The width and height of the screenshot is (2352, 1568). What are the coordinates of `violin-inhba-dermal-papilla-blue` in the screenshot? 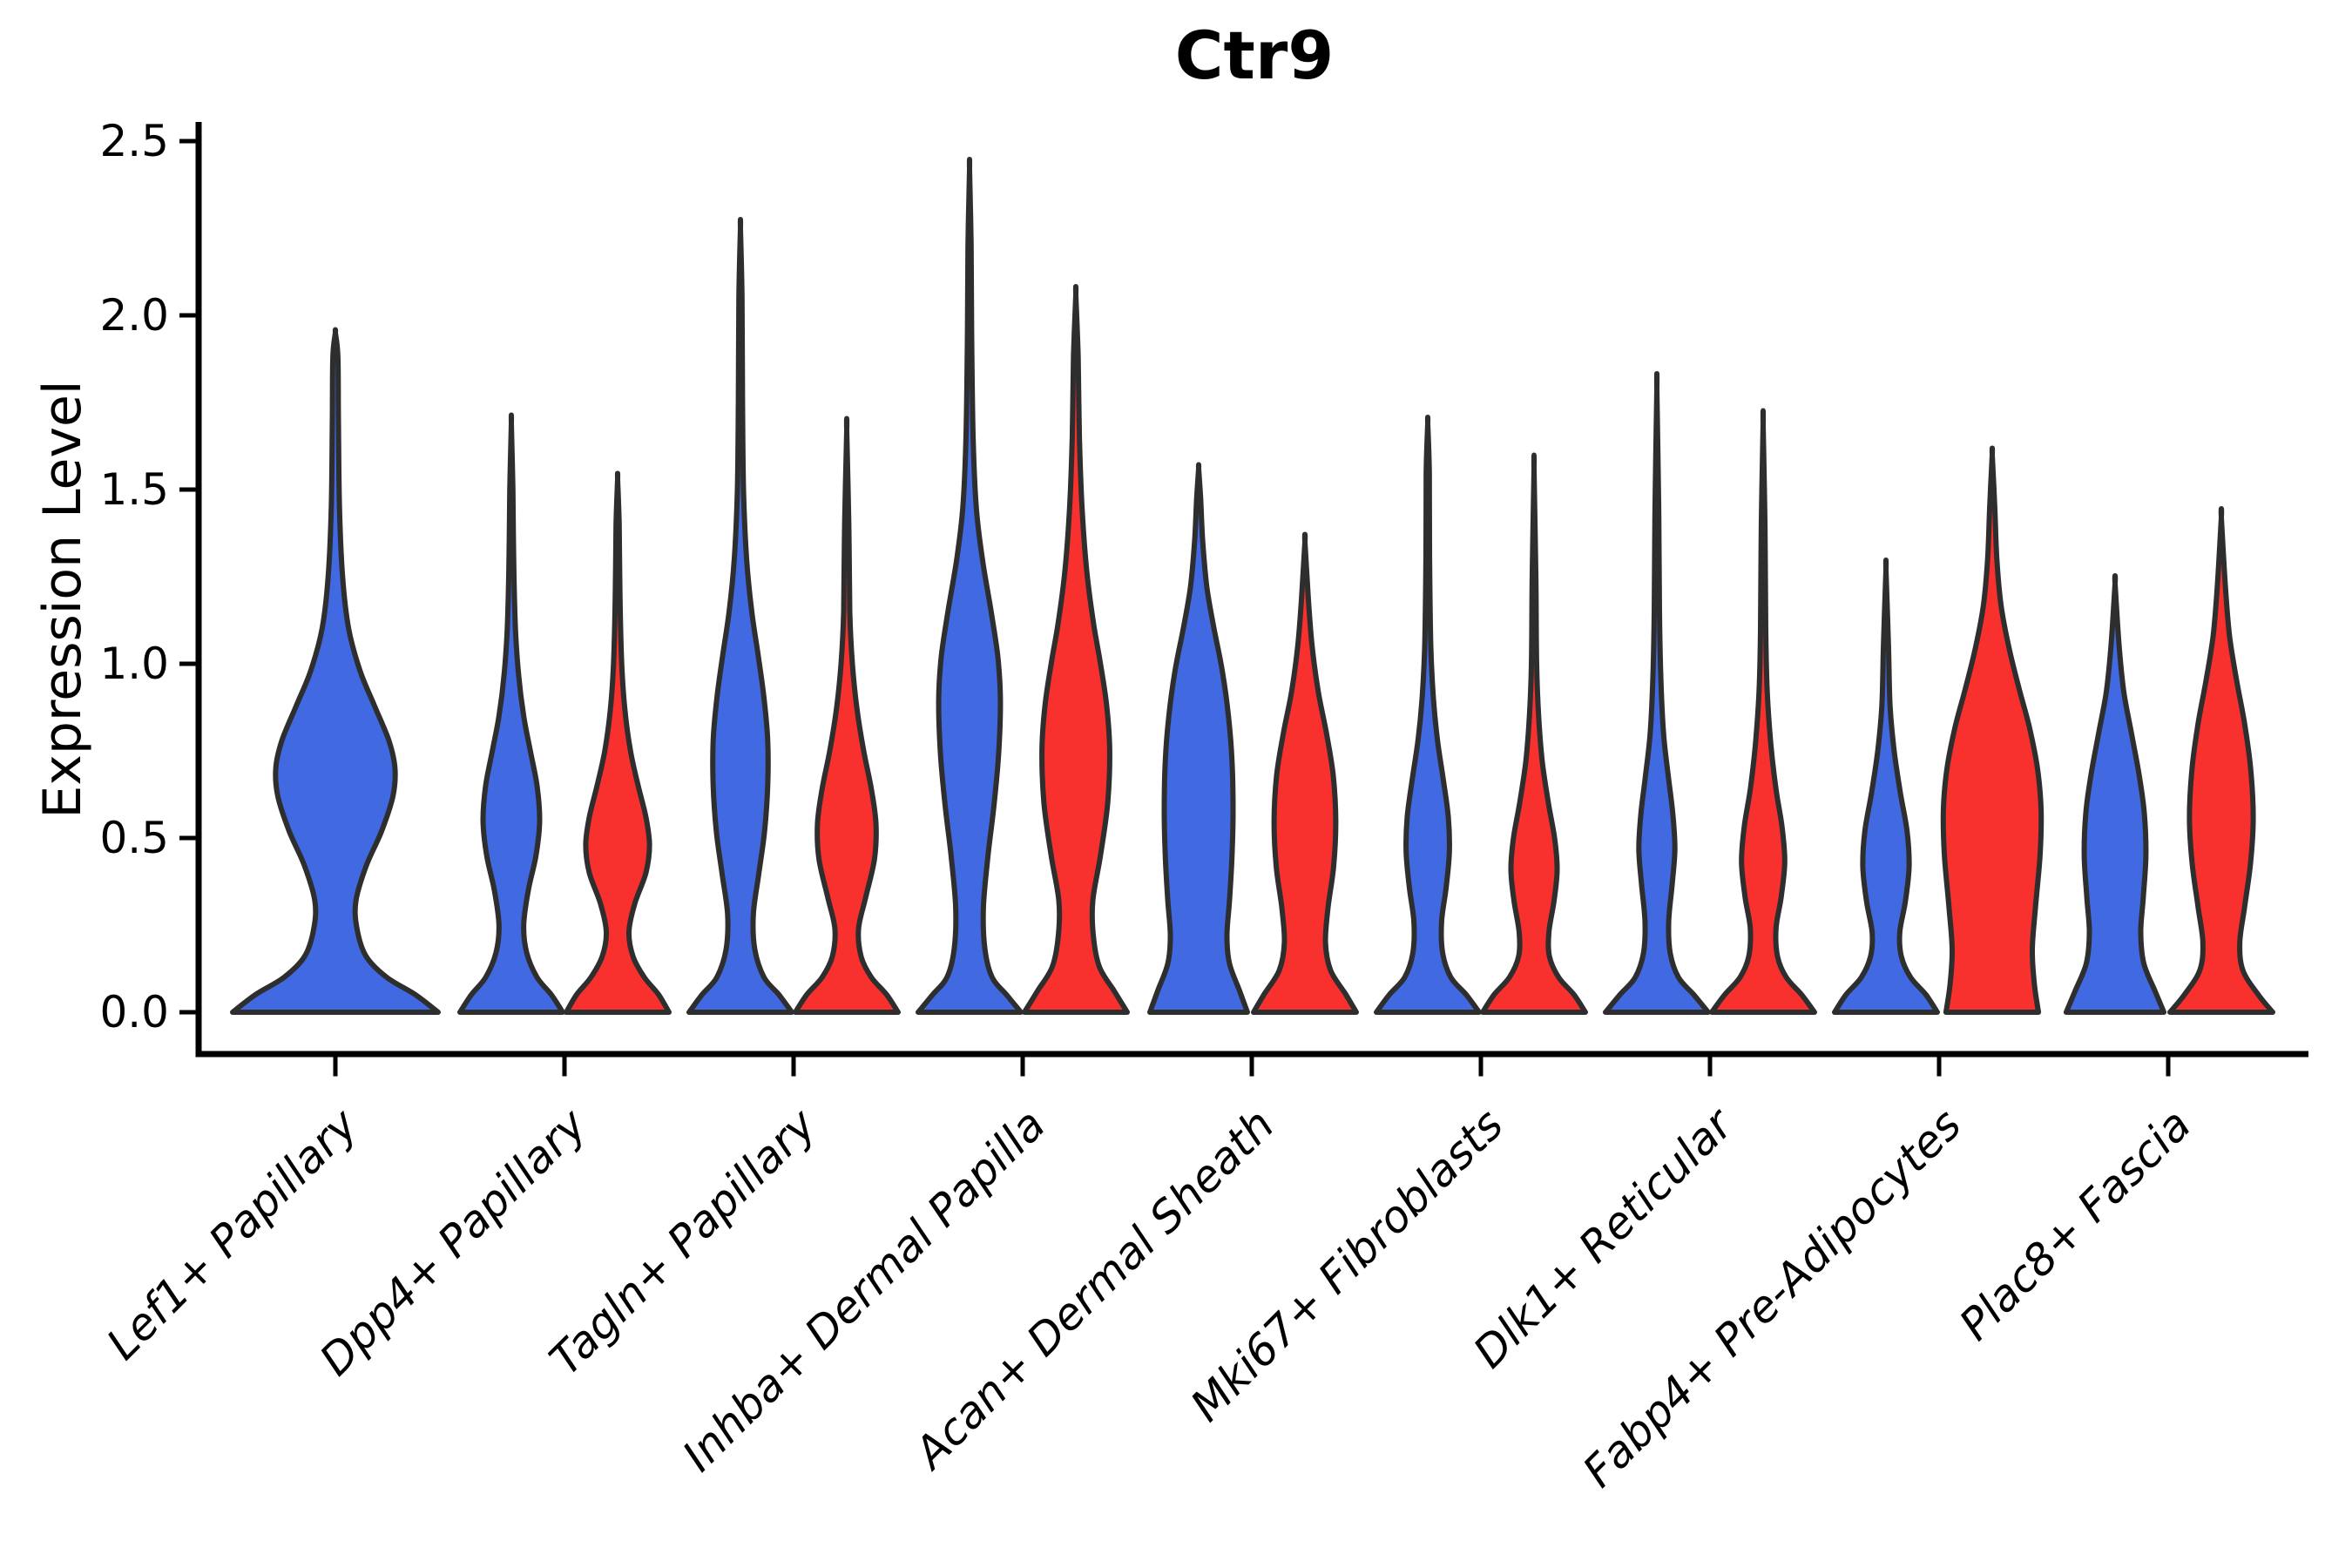 It's located at (970, 585).